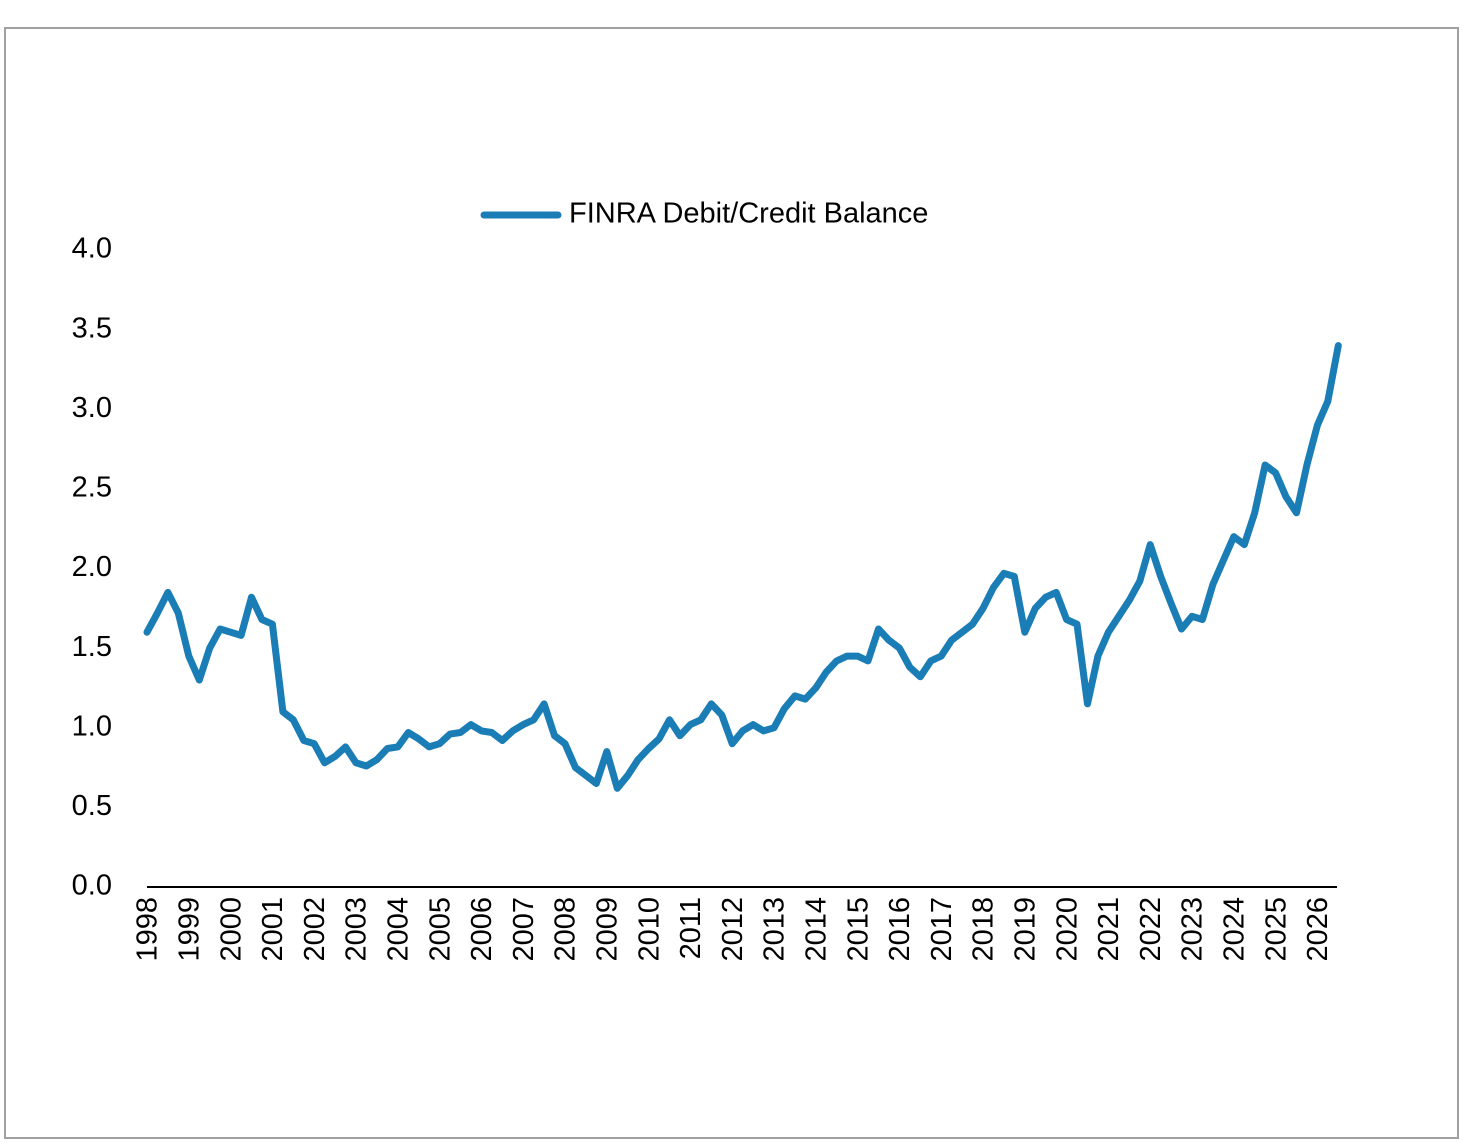 Image resolution: width=1463 pixels, height=1143 pixels. I want to click on x-tick-label: 2016, so click(900, 929).